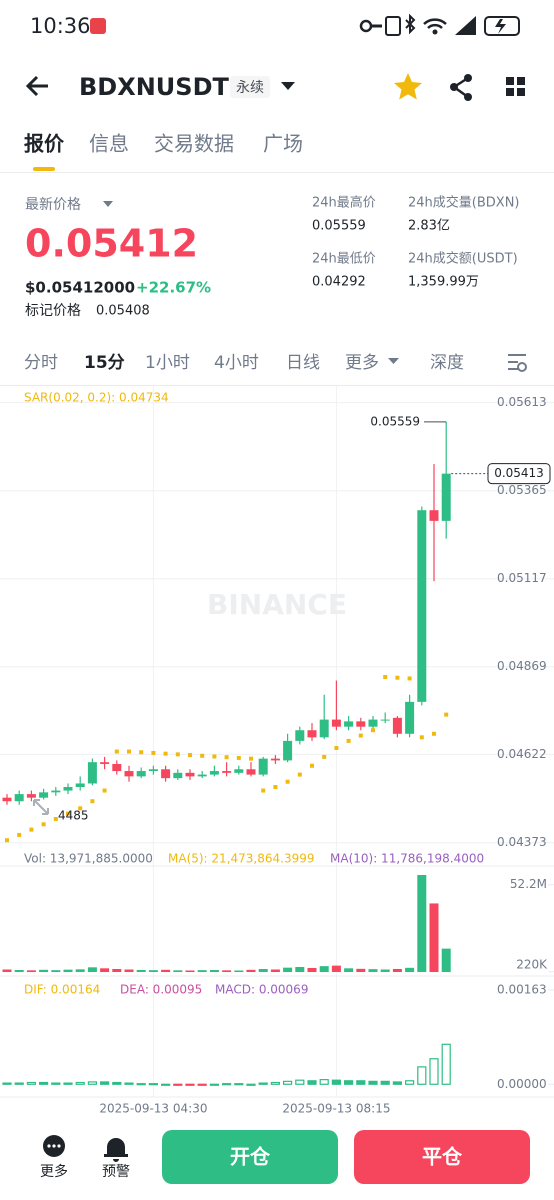  Describe the element at coordinates (161, 990) in the screenshot. I see `macd-label: DEA: 0.00095` at that location.